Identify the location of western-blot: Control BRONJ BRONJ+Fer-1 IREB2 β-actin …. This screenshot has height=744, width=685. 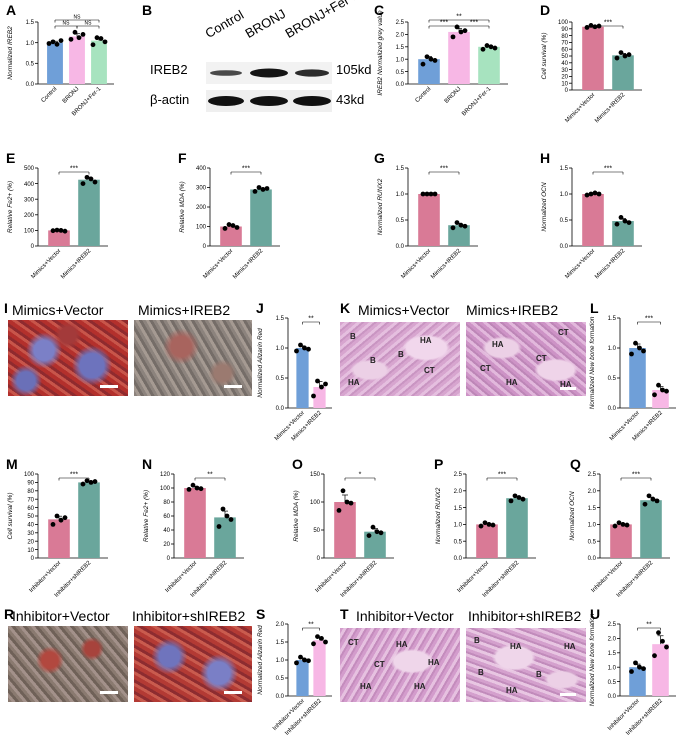
(261, 59).